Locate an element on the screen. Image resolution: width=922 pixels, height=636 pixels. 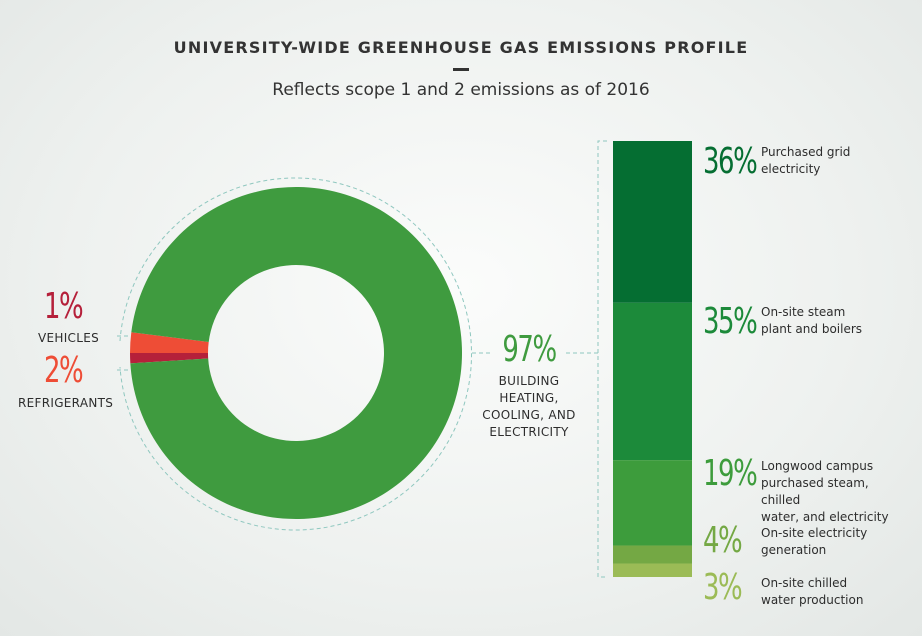
bar-segment-longwood-campus-purchased-steam-chilled-water-and-electricity is located at coordinates (652, 503).